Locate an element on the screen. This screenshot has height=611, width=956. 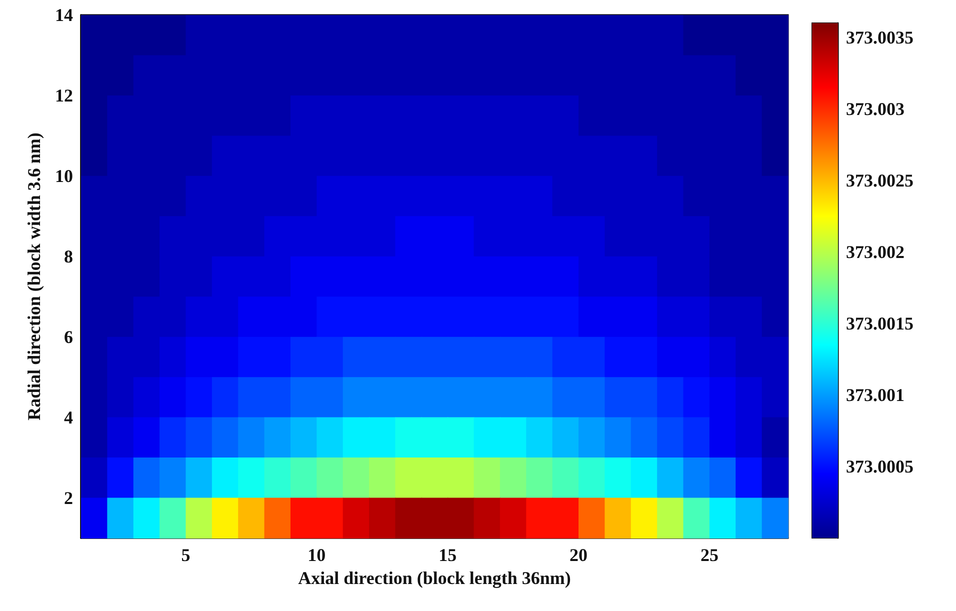
y-tick-label: 14 is located at coordinates (64, 15).